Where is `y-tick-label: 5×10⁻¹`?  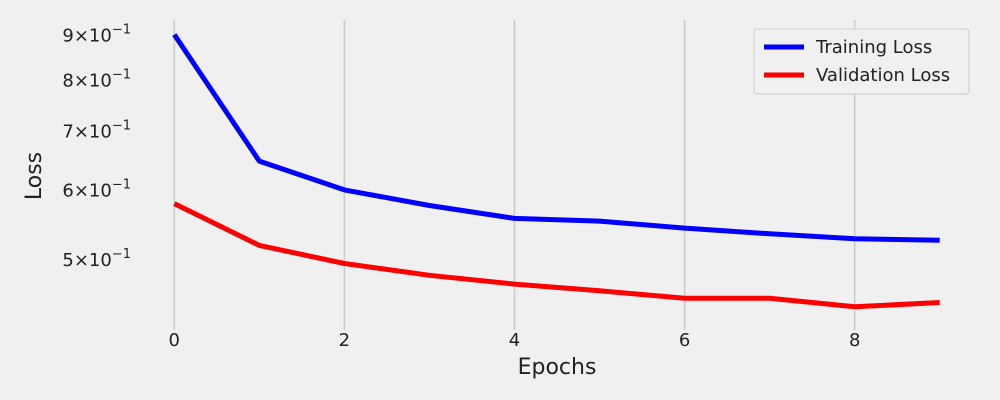 y-tick-label: 5×10⁻¹ is located at coordinates (96, 259).